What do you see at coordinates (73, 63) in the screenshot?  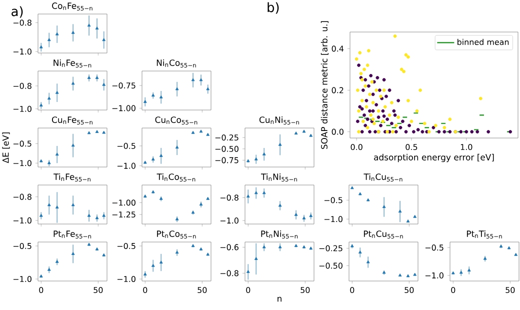 I see `chart-title: Ni$_{n}$Fe$_{55−n}$` at bounding box center [73, 63].